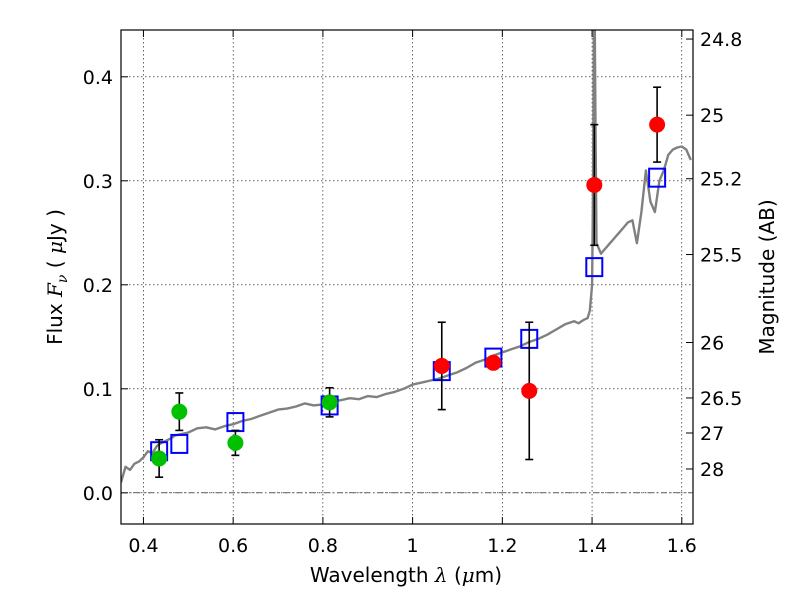  I want to click on magnitude-tick-label: 26, so click(712, 344).